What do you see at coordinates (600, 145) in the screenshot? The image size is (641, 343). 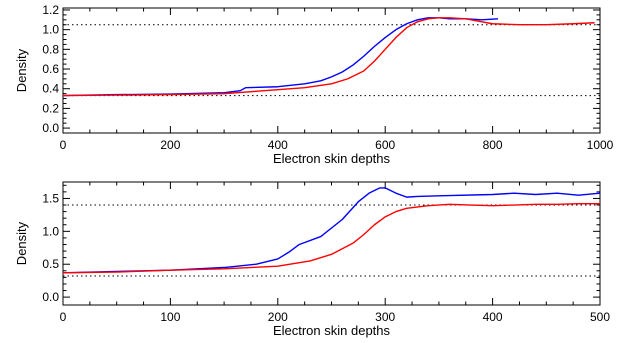 I see `x-tick-label: 1000` at bounding box center [600, 145].